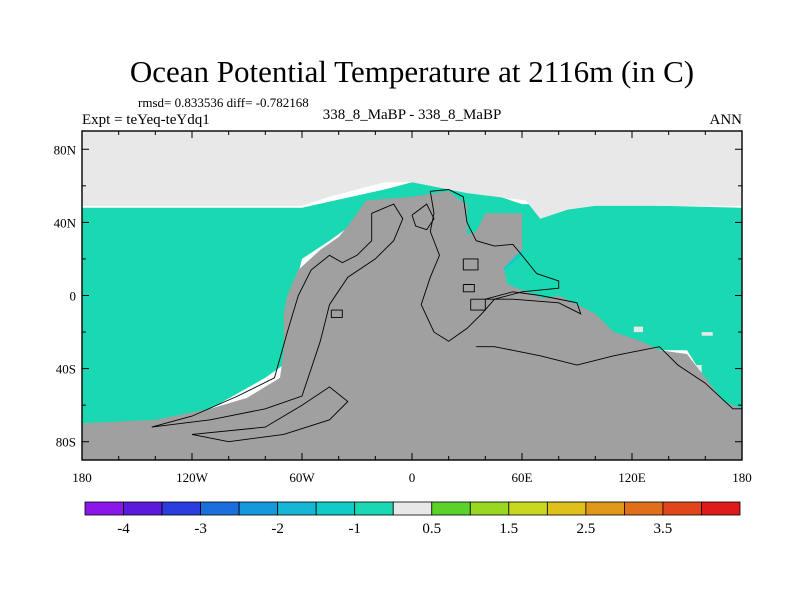  Describe the element at coordinates (223, 102) in the screenshot. I see `stats-line: rmsd= 0.833536 diff= -0.782168` at that location.